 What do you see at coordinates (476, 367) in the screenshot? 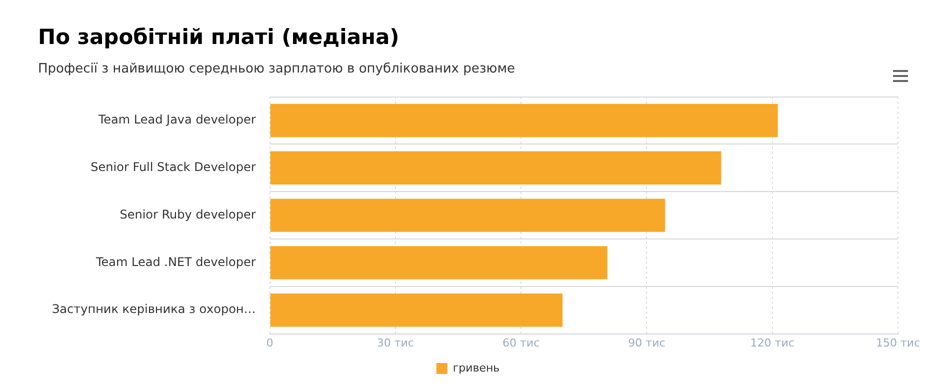
I see `legend-label: гривень` at bounding box center [476, 367].